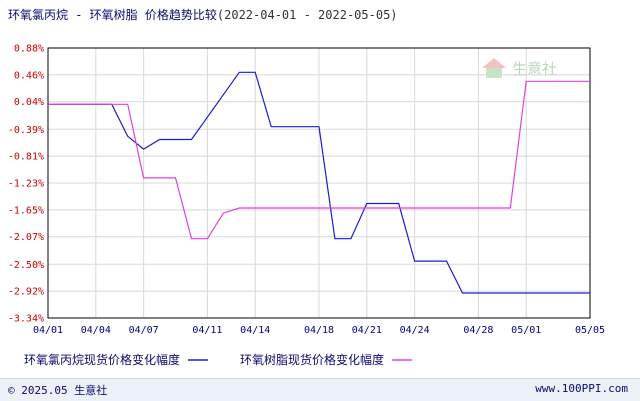  I want to click on watermark-text: 生意社, so click(534, 69).